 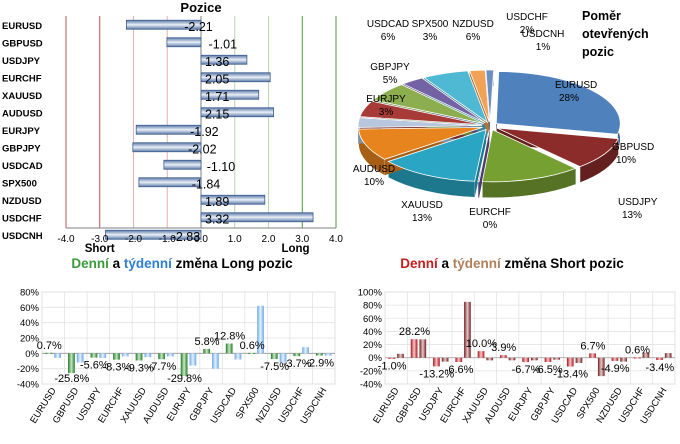 What do you see at coordinates (570, 375) in the screenshot?
I see `value-label: -13.4%` at bounding box center [570, 375].